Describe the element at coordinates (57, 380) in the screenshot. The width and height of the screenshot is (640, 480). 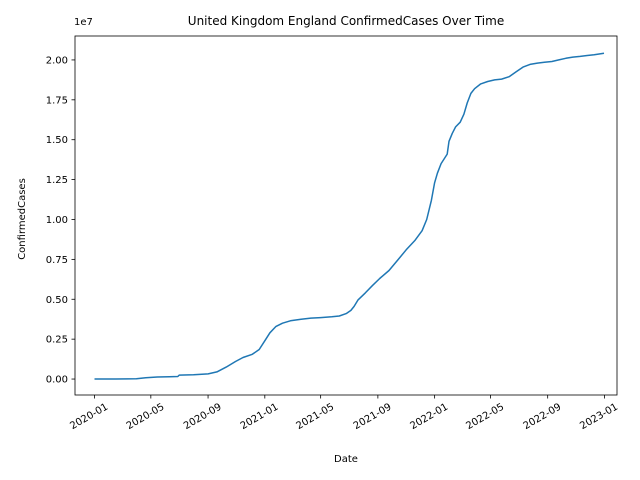
I see `y-tick-label: 0.00` at that location.